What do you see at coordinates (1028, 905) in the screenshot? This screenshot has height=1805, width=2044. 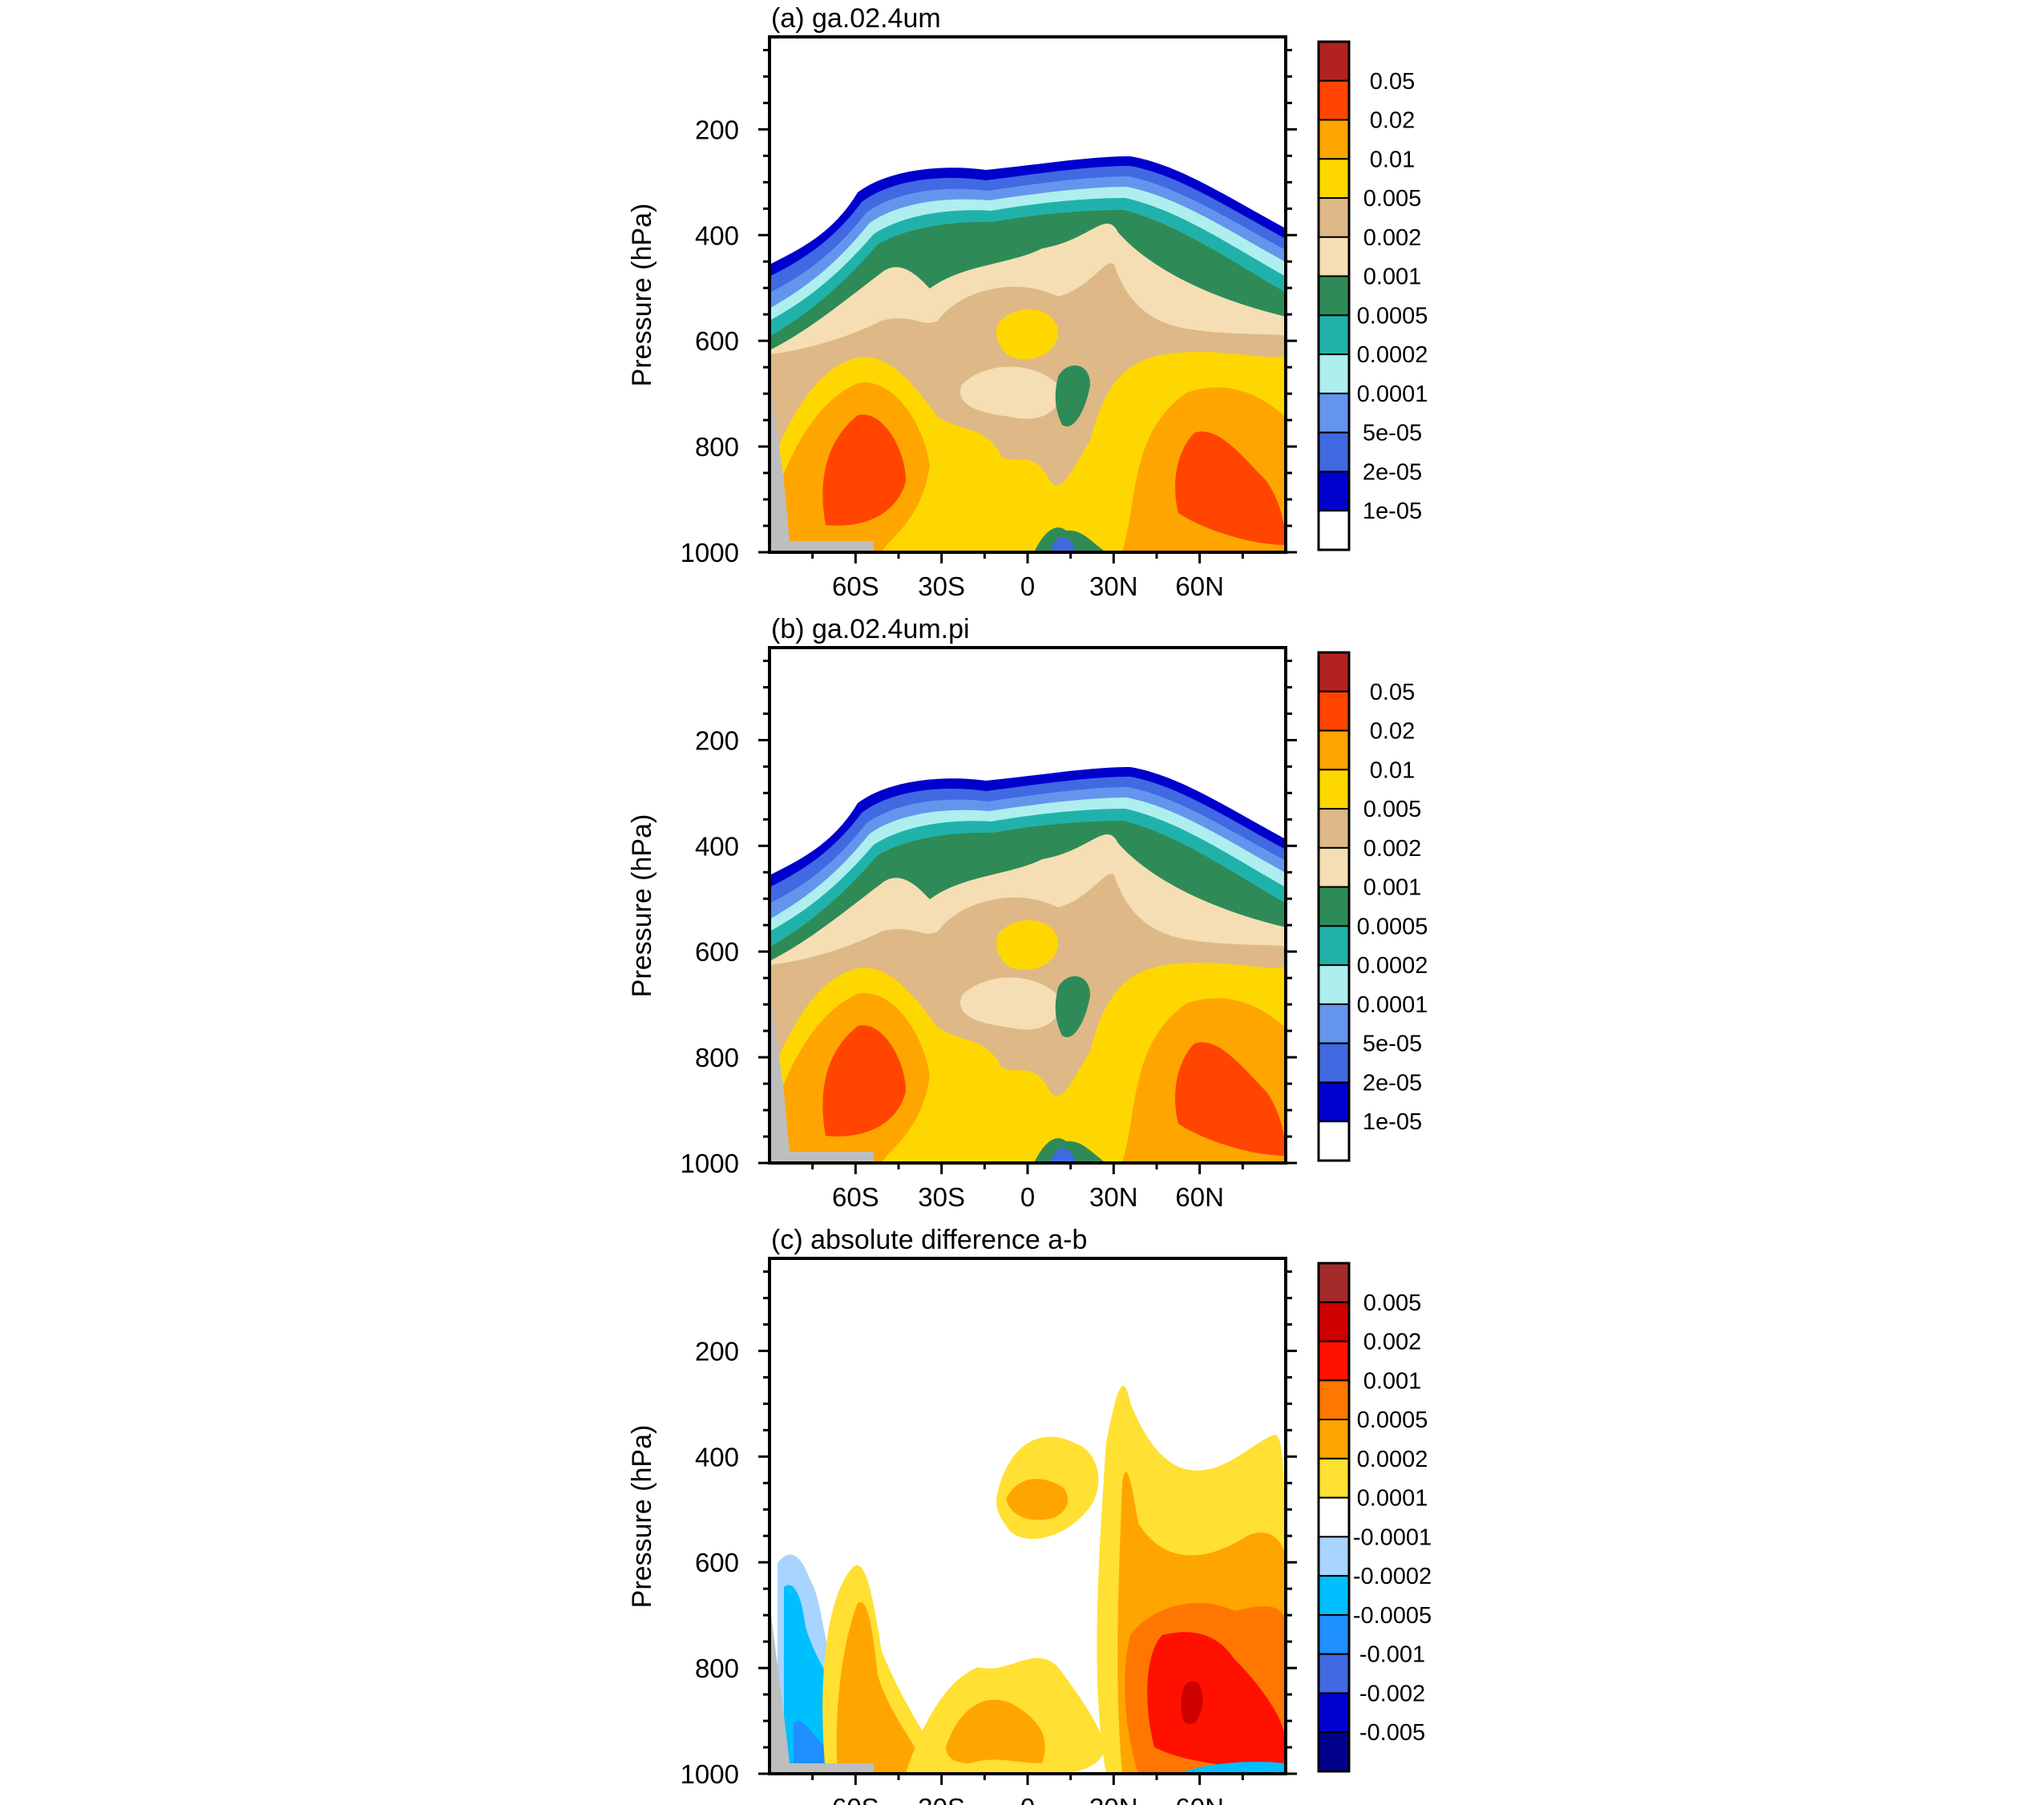 I see `contour-field-b` at bounding box center [1028, 905].